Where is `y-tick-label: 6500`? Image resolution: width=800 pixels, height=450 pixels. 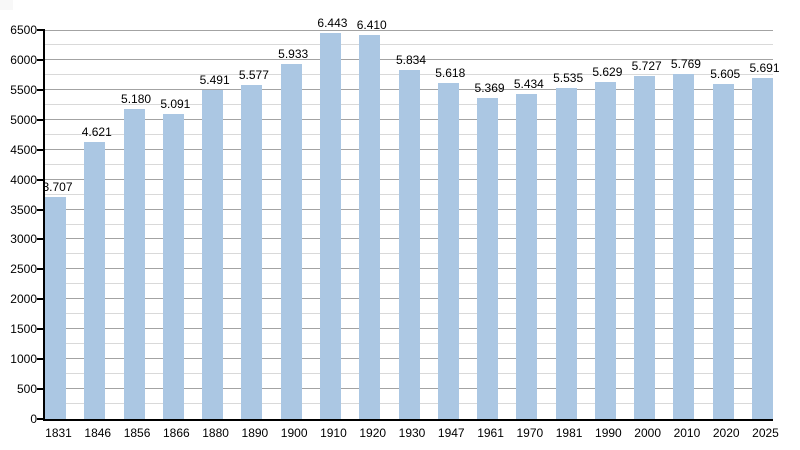 y-tick-label: 6500 is located at coordinates (23, 30).